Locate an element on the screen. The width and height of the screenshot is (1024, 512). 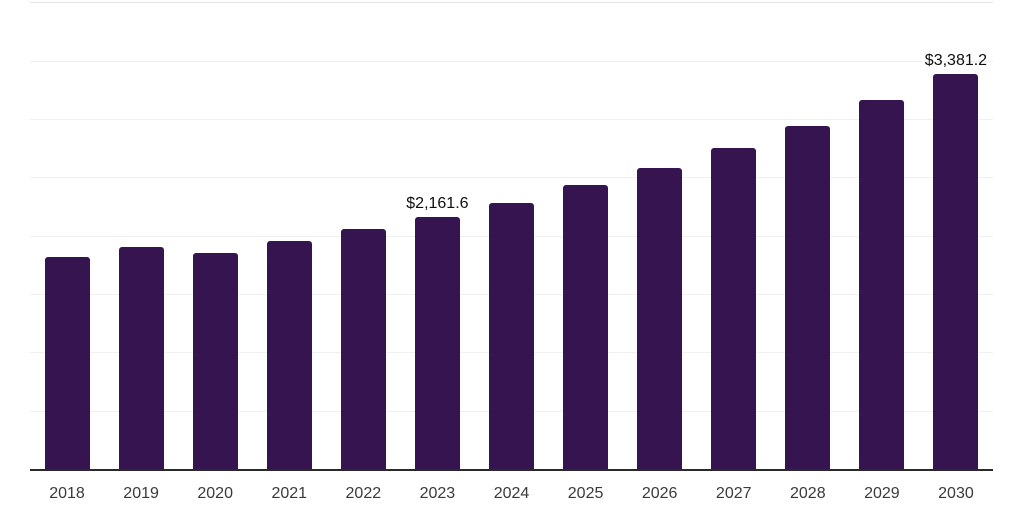
x-axis-line is located at coordinates (511, 470).